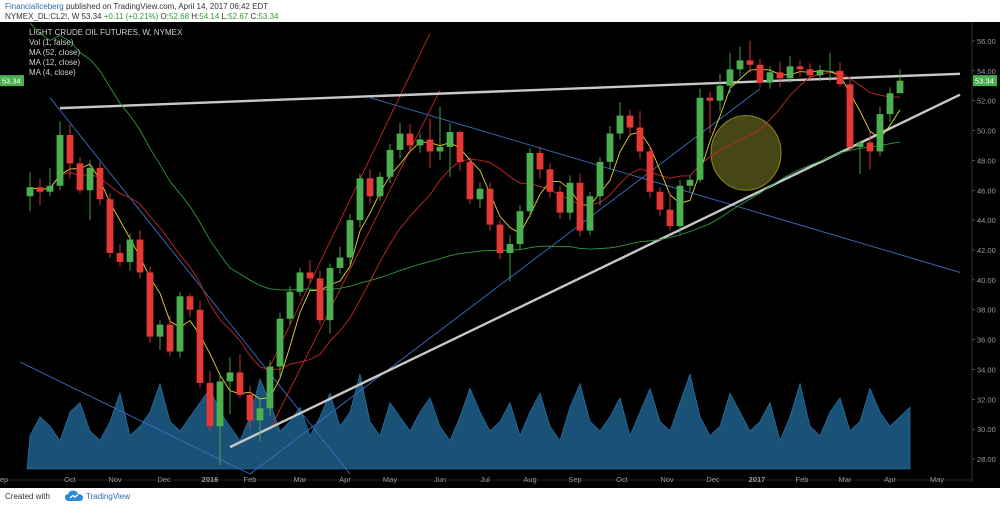 This screenshot has width=1000, height=506. Describe the element at coordinates (135, 418) in the screenshot. I see `blue-trendline` at that location.